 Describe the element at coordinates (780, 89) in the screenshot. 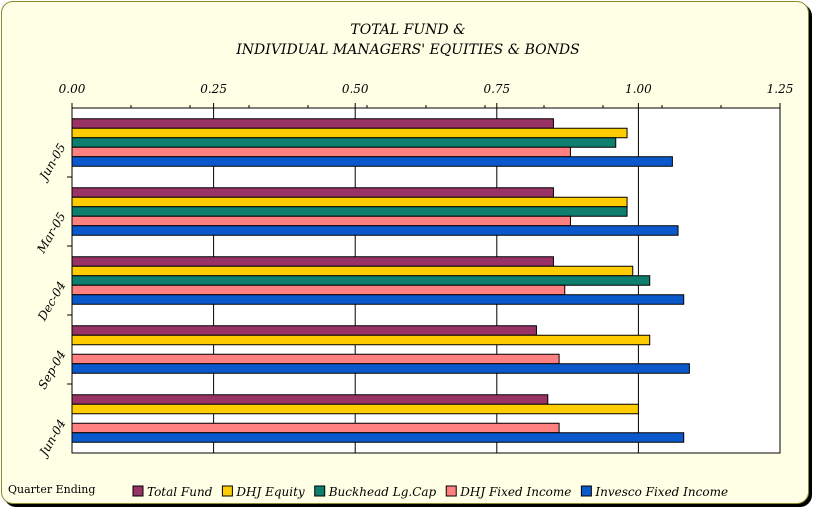

I see `x-tick-label: 1.25` at that location.